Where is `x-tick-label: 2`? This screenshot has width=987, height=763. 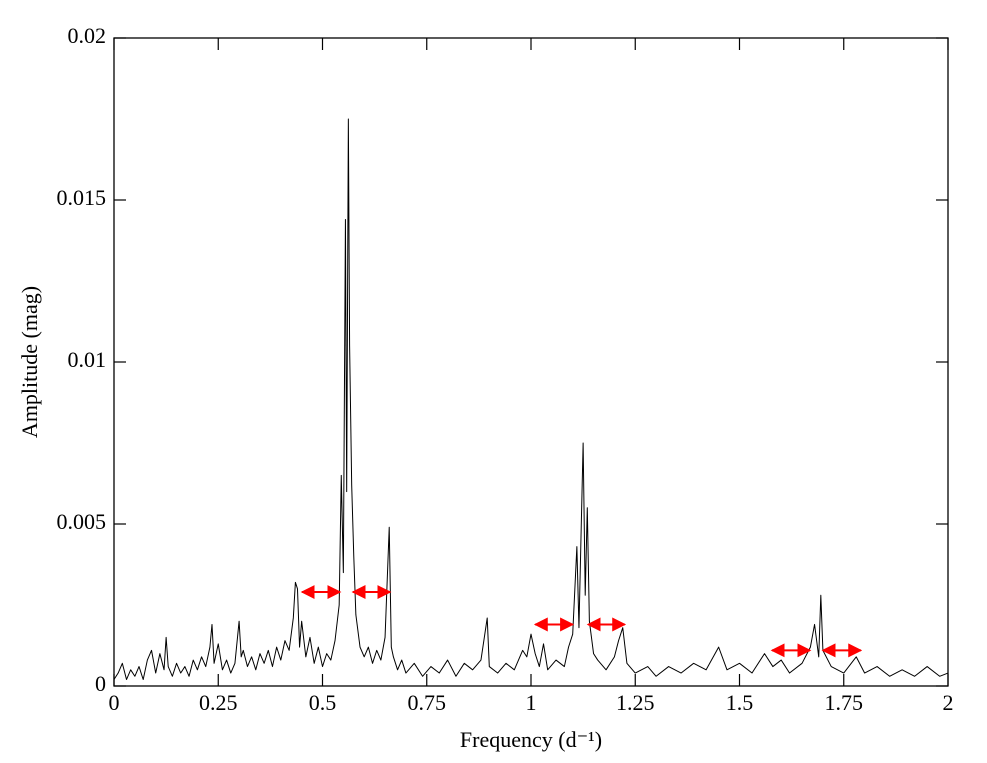 x-tick-label: 2 is located at coordinates (948, 702).